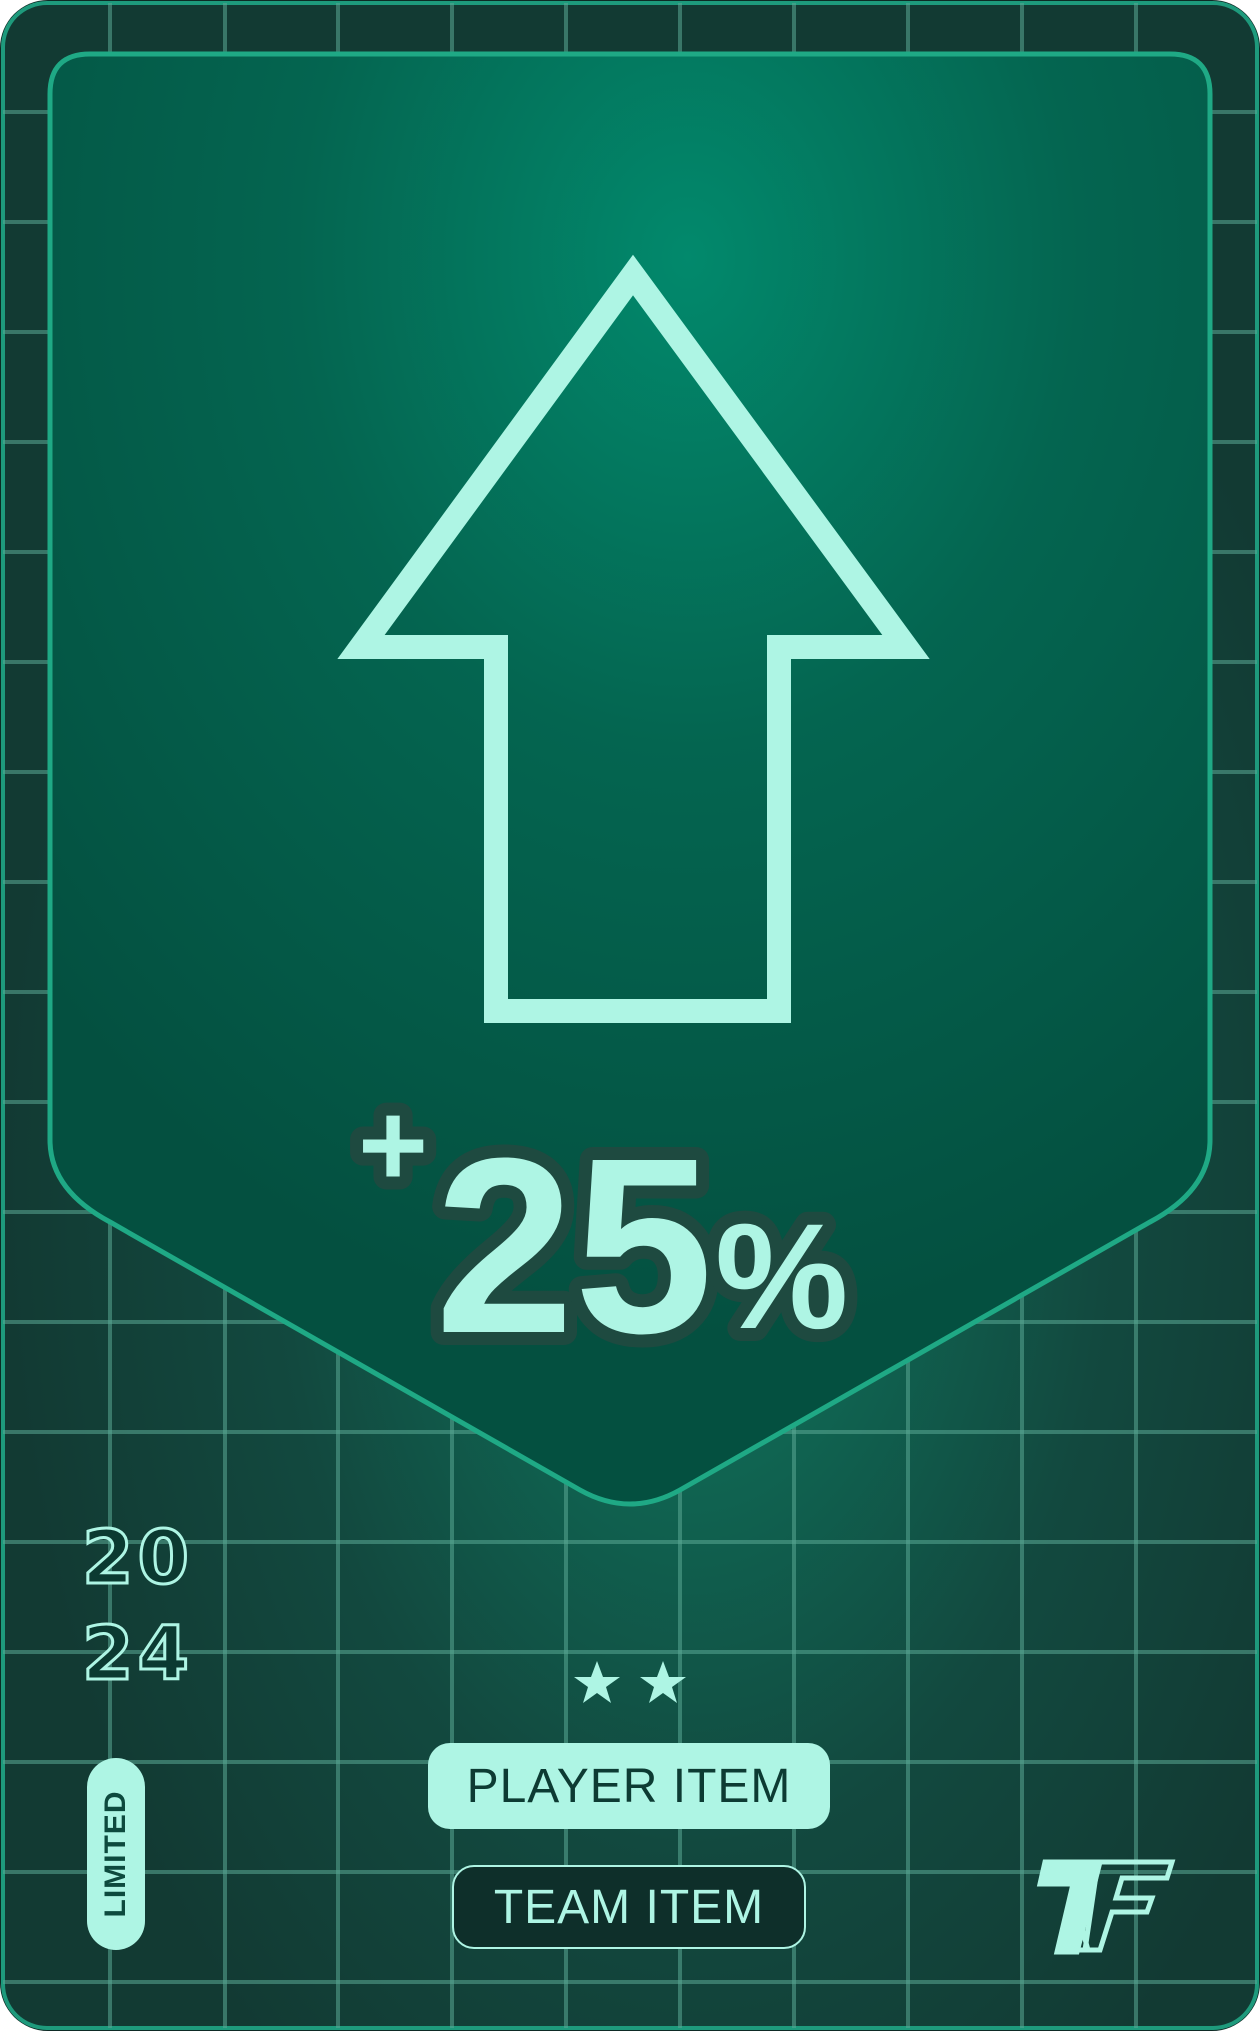  I want to click on rarity-label: LIMITED, so click(115, 1854).